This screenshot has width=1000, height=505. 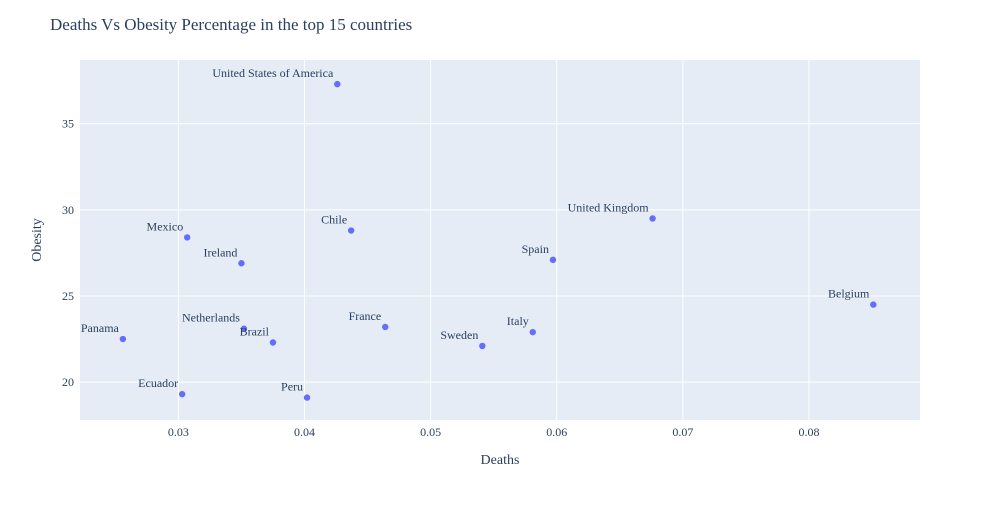 I want to click on point-label: Chile, so click(x=334, y=220).